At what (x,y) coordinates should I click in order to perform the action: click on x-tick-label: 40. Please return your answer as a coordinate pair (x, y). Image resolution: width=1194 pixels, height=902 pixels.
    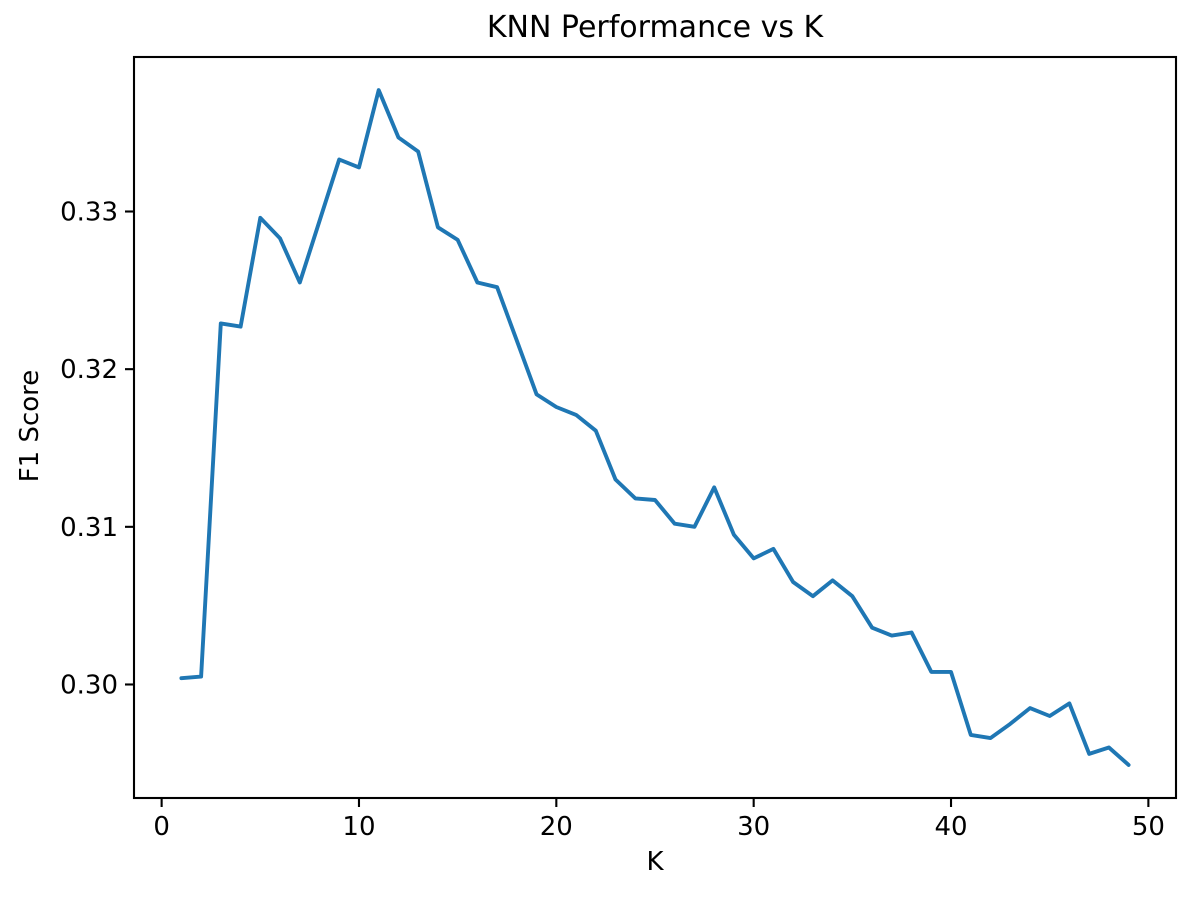
    Looking at the image, I should click on (950, 827).